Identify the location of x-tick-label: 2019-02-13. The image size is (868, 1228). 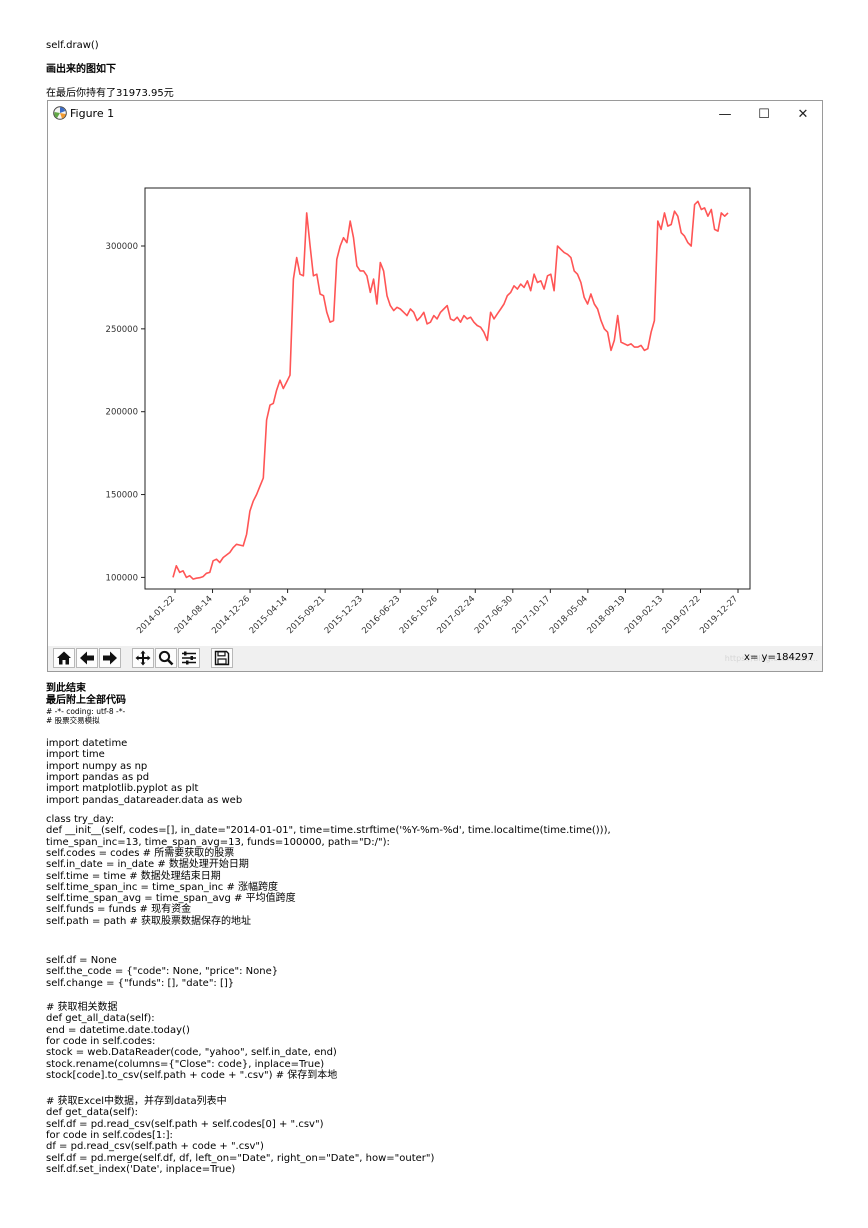
(644, 615).